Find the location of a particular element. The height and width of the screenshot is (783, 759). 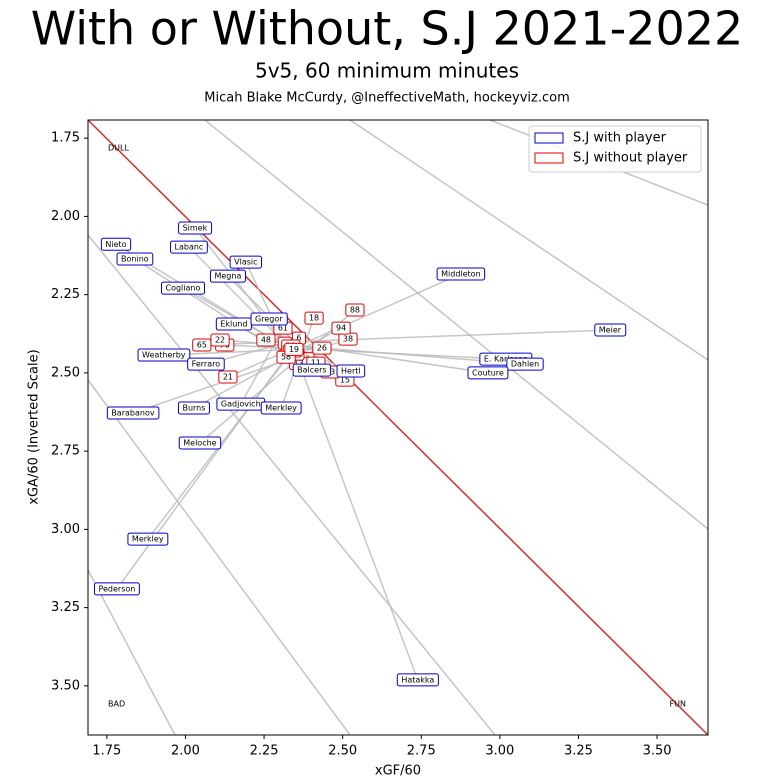

with-label: Nieto is located at coordinates (116, 244).